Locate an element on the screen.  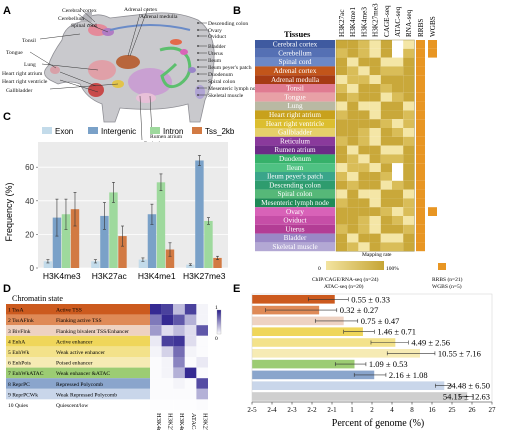
y-tick-label: 40 is located at coordinates (29, 201).